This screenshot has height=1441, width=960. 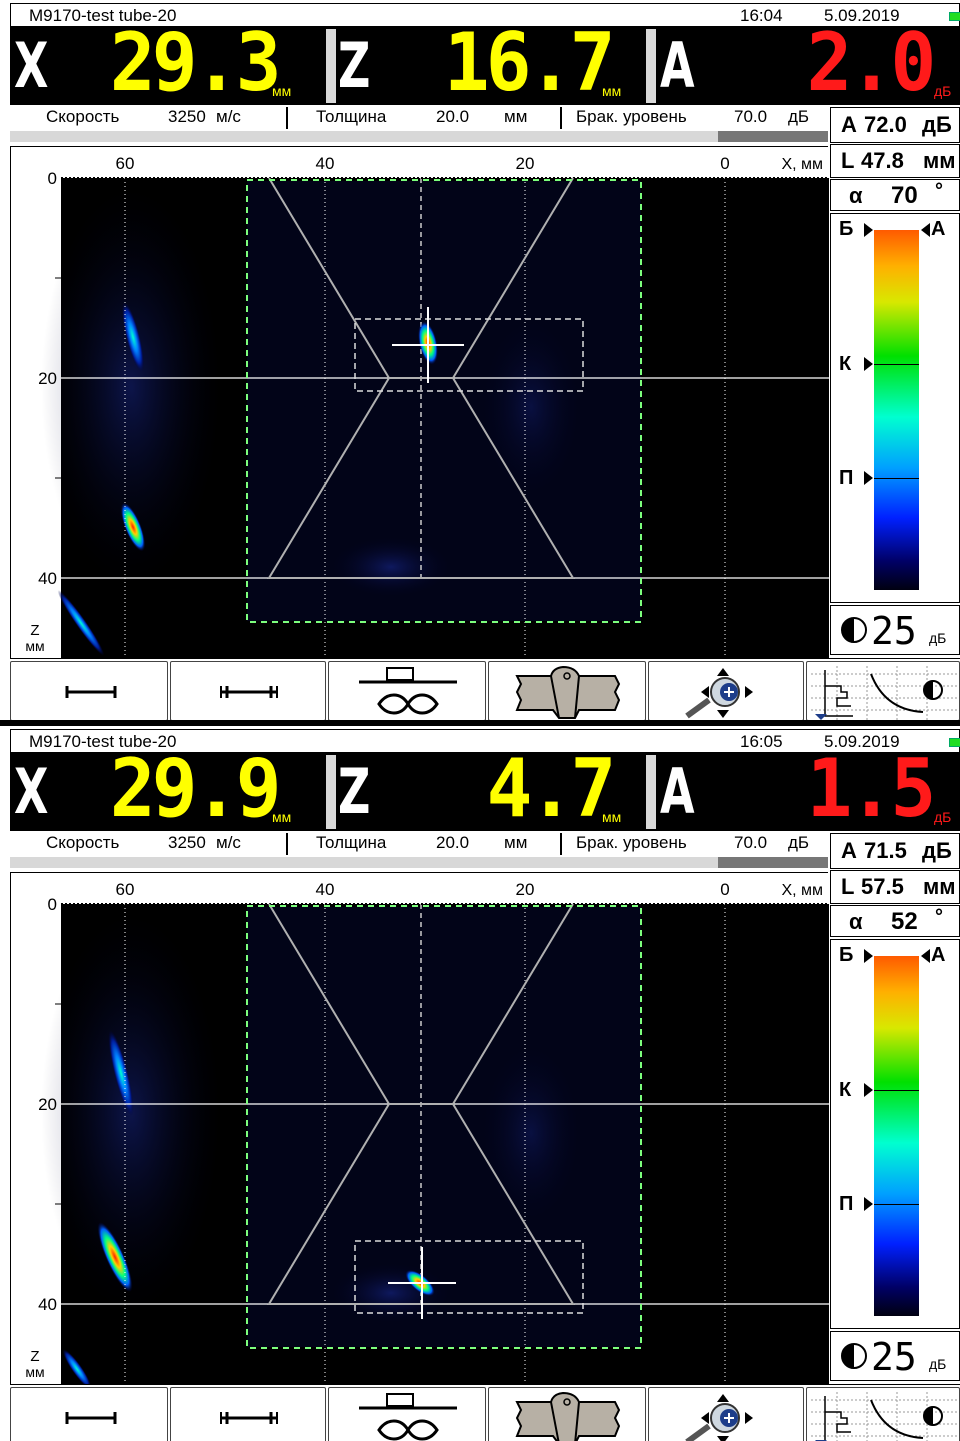 What do you see at coordinates (939, 160) in the screenshot?
I see `path-length-unit: мм` at bounding box center [939, 160].